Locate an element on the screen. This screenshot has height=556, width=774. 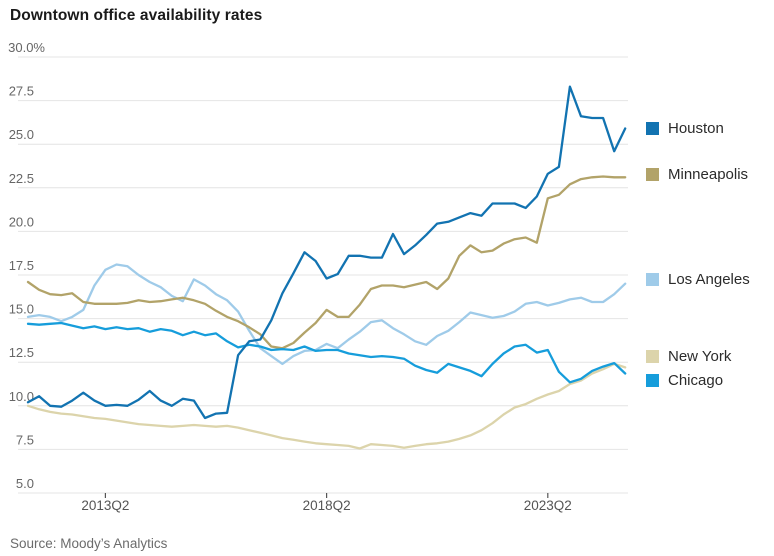
legend-label-chicago: Chicago is located at coordinates (696, 380).